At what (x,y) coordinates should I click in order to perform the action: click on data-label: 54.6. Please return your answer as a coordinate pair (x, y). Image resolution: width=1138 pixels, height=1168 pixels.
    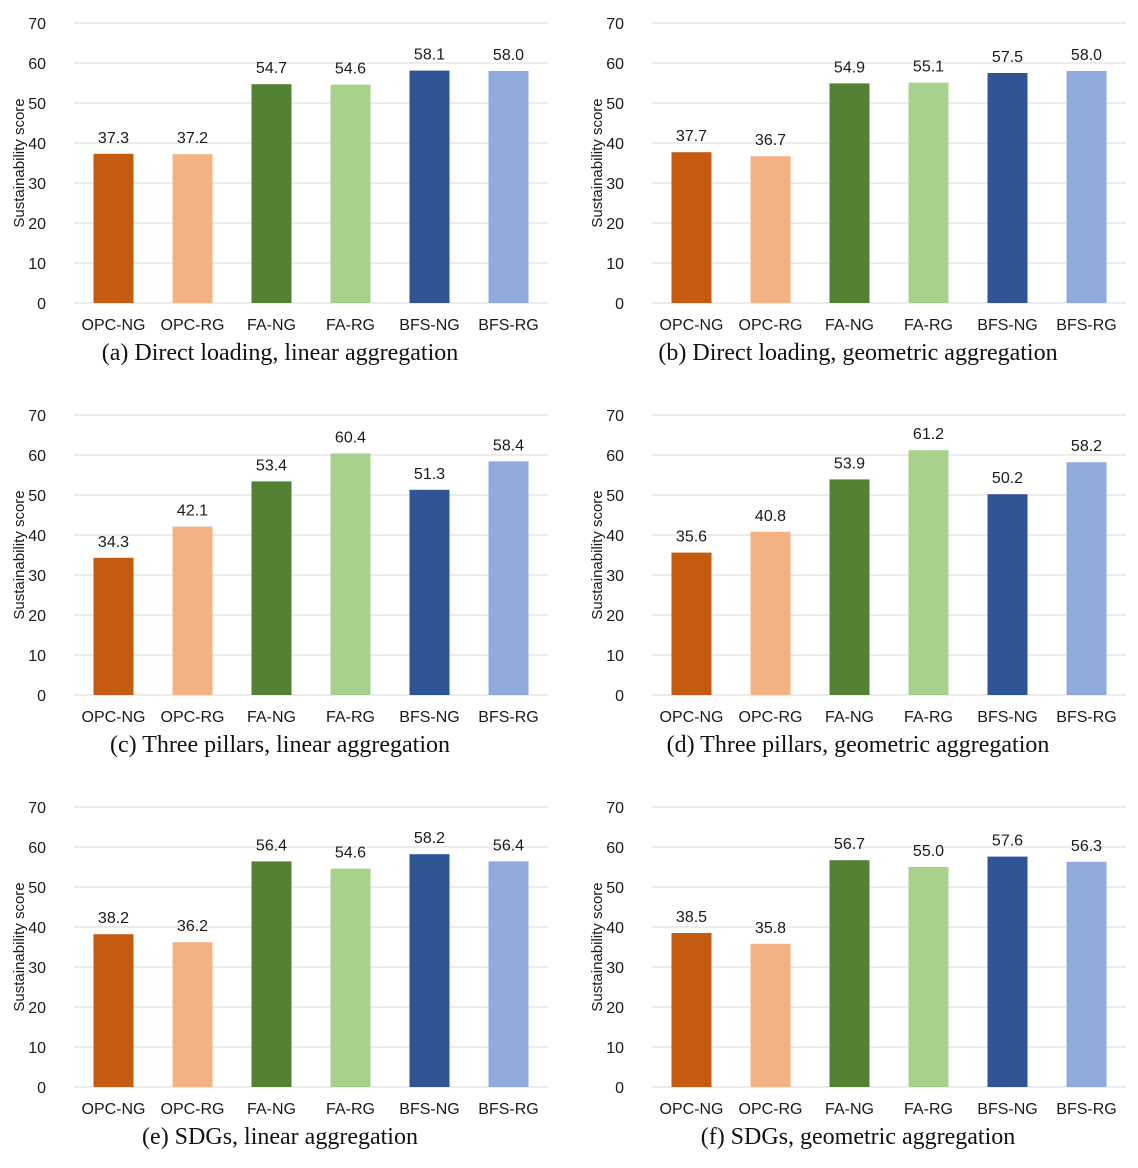
    Looking at the image, I should click on (350, 69).